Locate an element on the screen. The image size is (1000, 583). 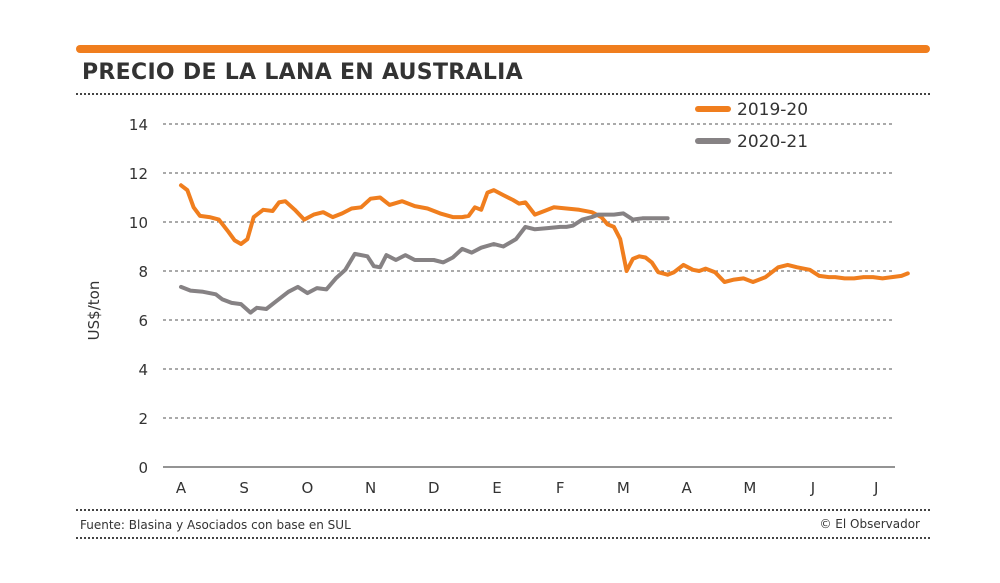
y-tick-label: 12 is located at coordinates (138, 174).